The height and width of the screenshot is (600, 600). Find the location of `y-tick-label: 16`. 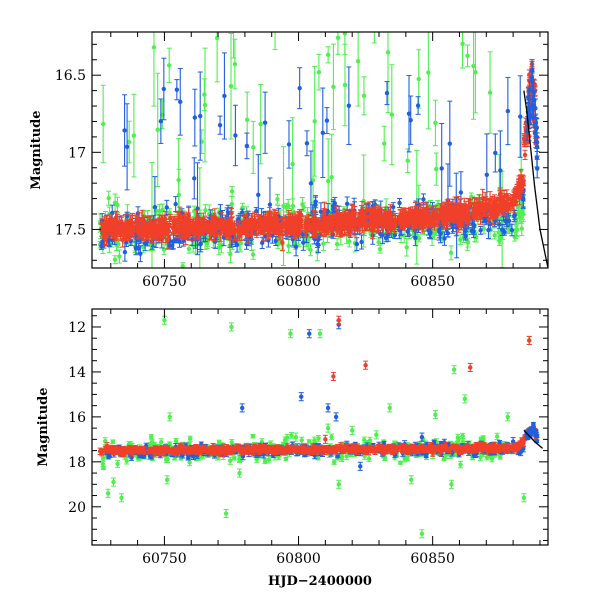

y-tick-label: 16 is located at coordinates (77, 418).